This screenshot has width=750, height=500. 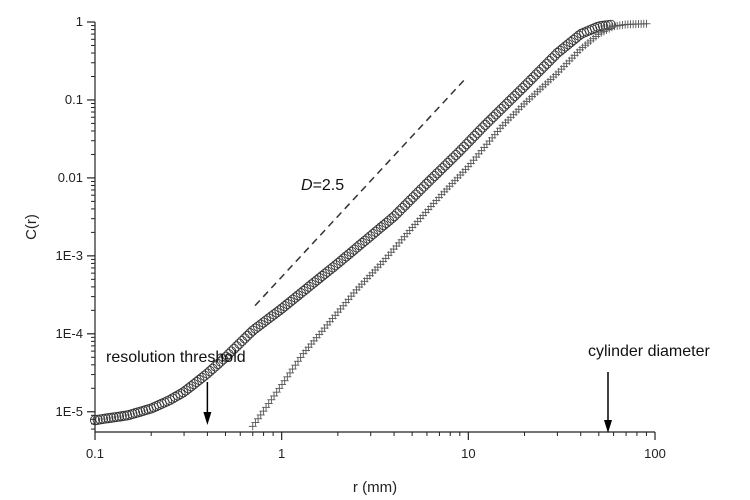 I want to click on data-point-plus, so click(x=646, y=23).